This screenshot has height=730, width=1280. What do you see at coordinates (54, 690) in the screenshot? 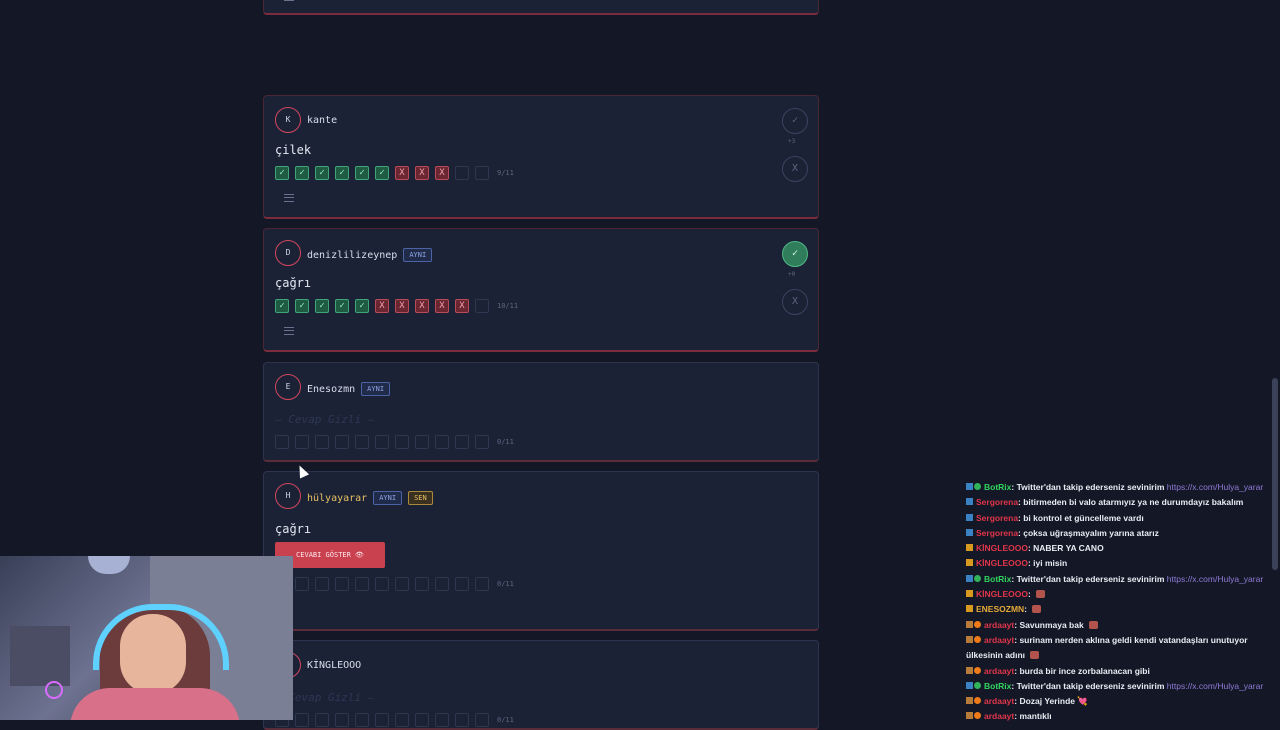
I see `webcam-neon-light-icon` at bounding box center [54, 690].